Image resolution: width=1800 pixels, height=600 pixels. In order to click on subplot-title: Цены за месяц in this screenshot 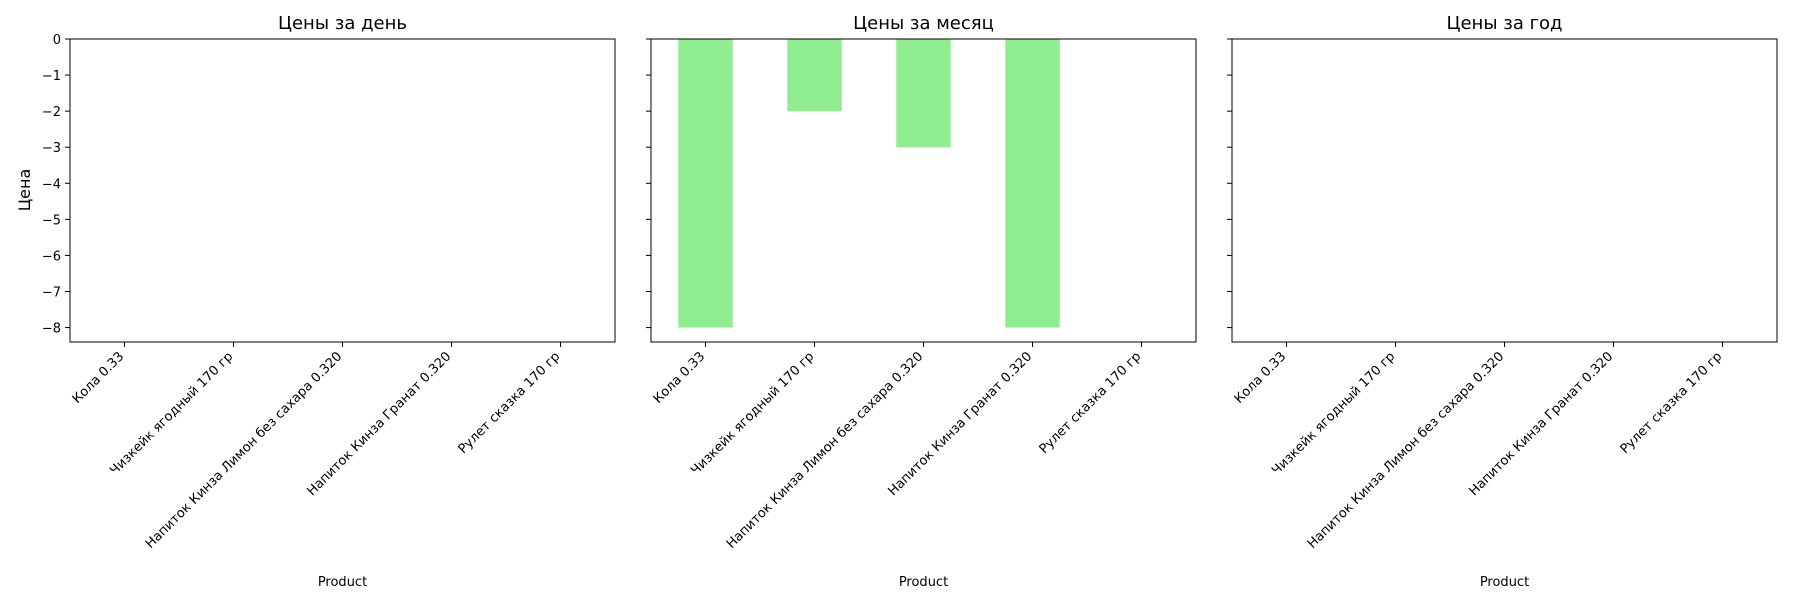, I will do `click(923, 23)`.